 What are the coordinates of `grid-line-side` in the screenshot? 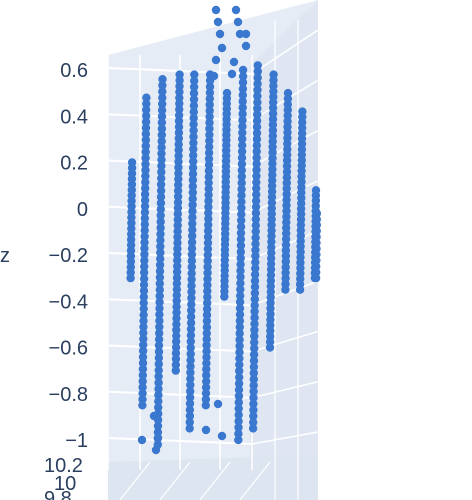 It's located at (285, 341).